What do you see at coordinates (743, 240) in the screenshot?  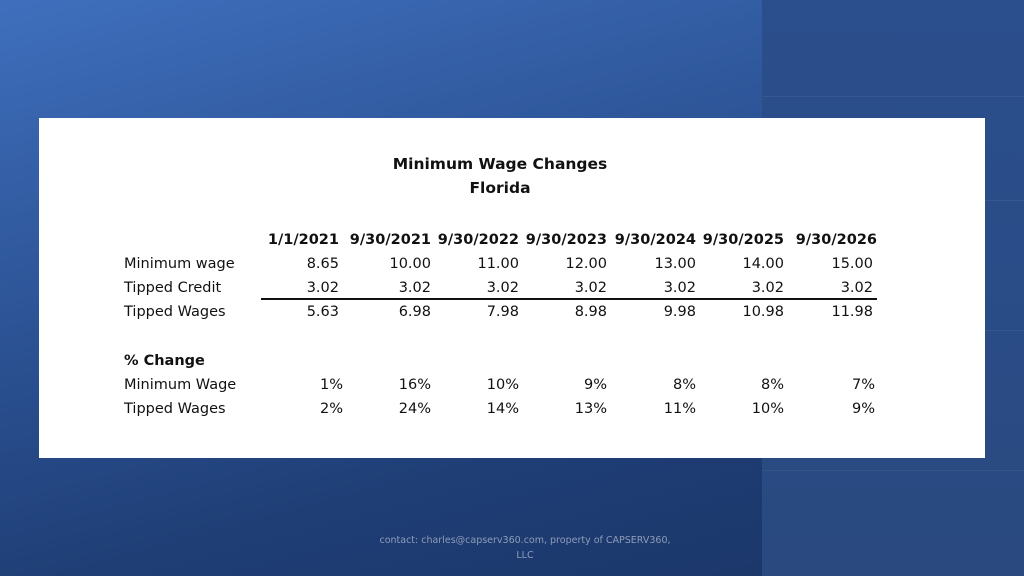 I see `column-header: 9/30/2025` at bounding box center [743, 240].